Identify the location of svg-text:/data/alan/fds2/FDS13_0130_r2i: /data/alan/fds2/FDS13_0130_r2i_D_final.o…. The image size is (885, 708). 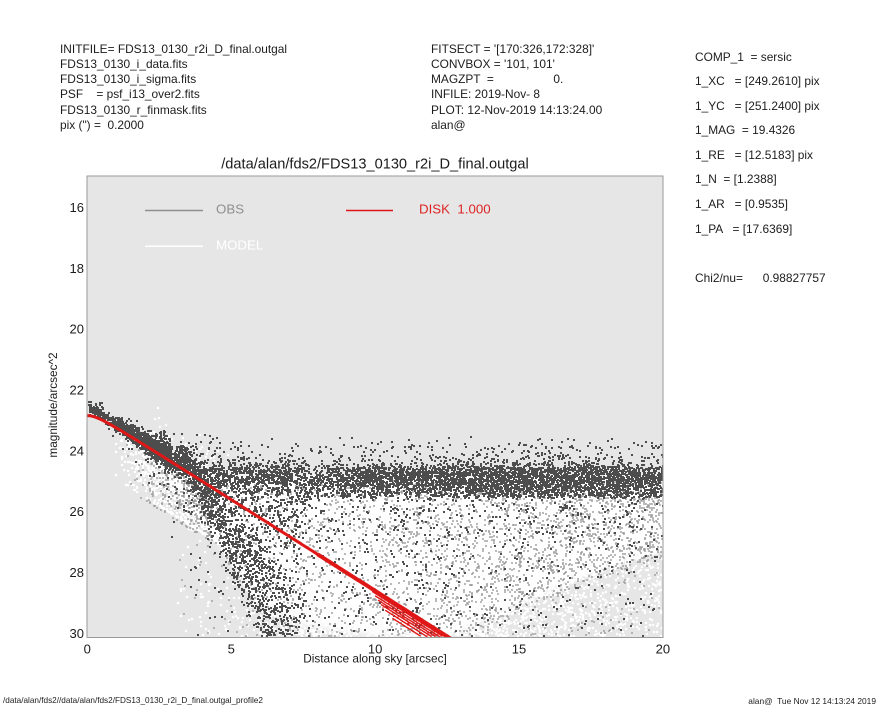
(375, 165).